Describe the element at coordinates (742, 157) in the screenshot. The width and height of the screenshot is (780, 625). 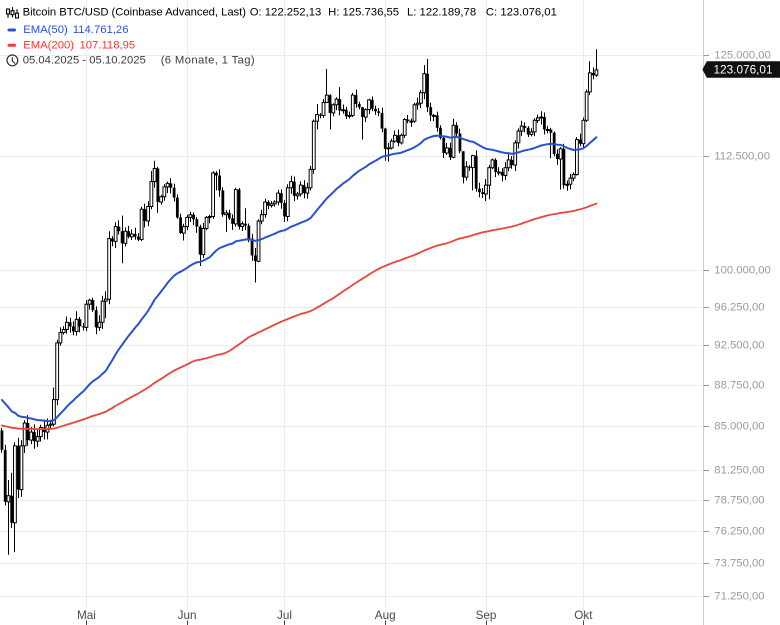
I see `svg-text: 112.500,00` at that location.